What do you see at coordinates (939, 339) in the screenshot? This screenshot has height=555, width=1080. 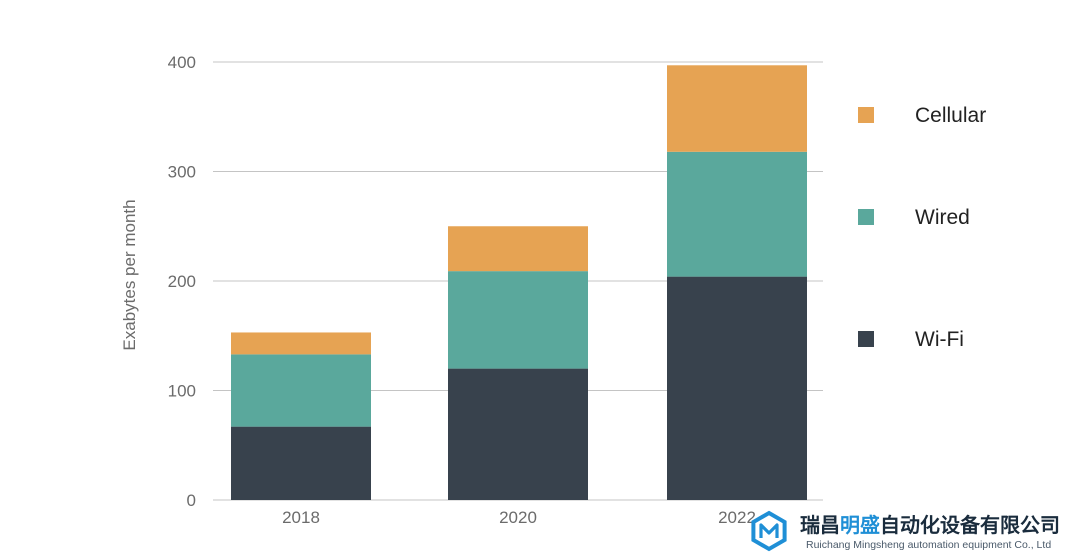 I see `legend-label: Wi-Fi` at bounding box center [939, 339].